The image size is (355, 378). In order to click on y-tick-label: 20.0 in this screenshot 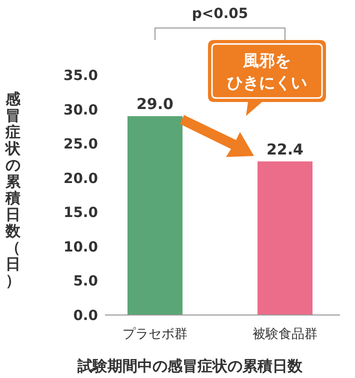, I will do `click(80, 178)`.